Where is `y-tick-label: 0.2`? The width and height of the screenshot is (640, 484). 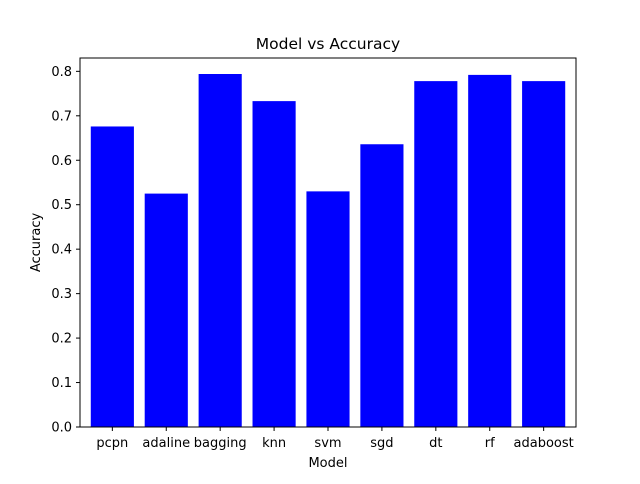 y-tick-label: 0.2 is located at coordinates (61, 339).